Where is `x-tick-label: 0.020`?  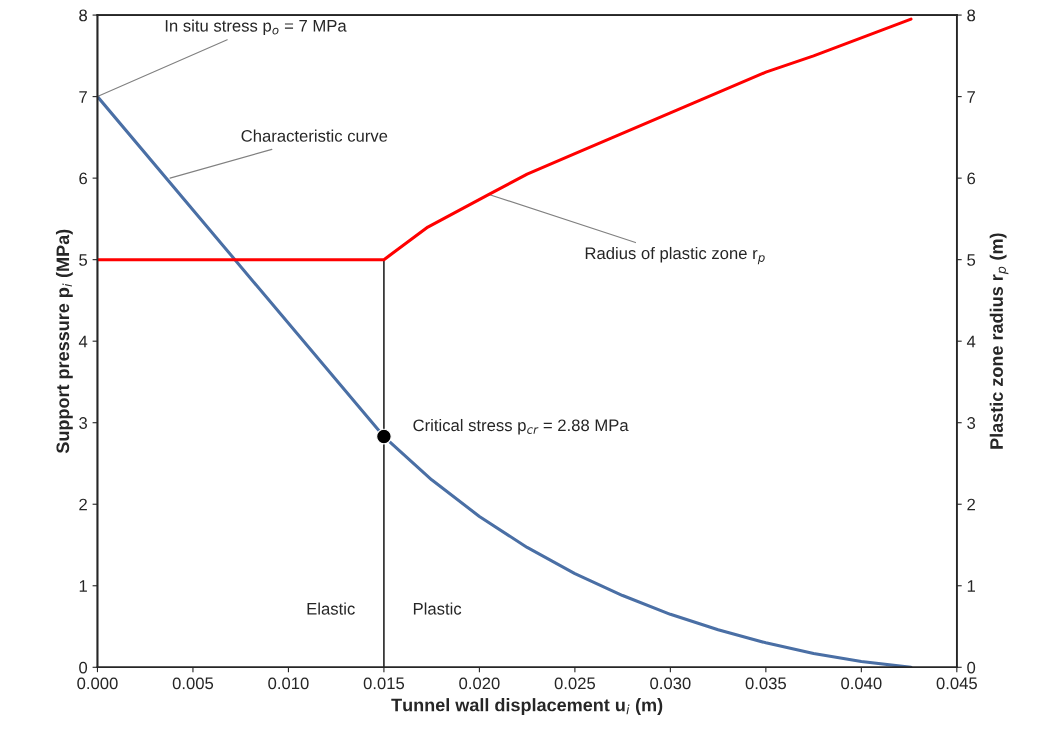 x-tick-label: 0.020 is located at coordinates (479, 683).